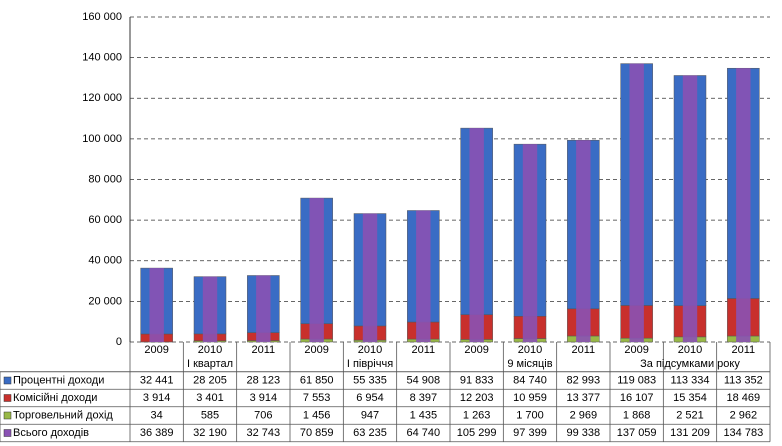 The height and width of the screenshot is (446, 782). What do you see at coordinates (105, 301) in the screenshot?
I see `y-tick-label: 20 000` at bounding box center [105, 301].